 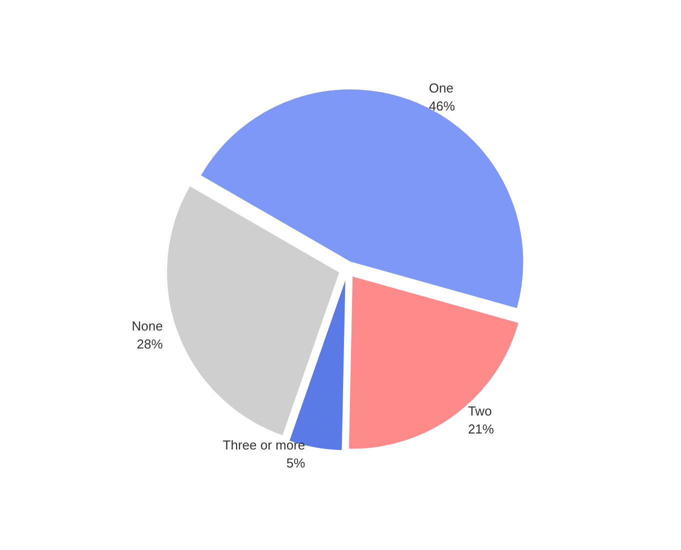 I want to click on data-label: 21%, so click(x=481, y=428).